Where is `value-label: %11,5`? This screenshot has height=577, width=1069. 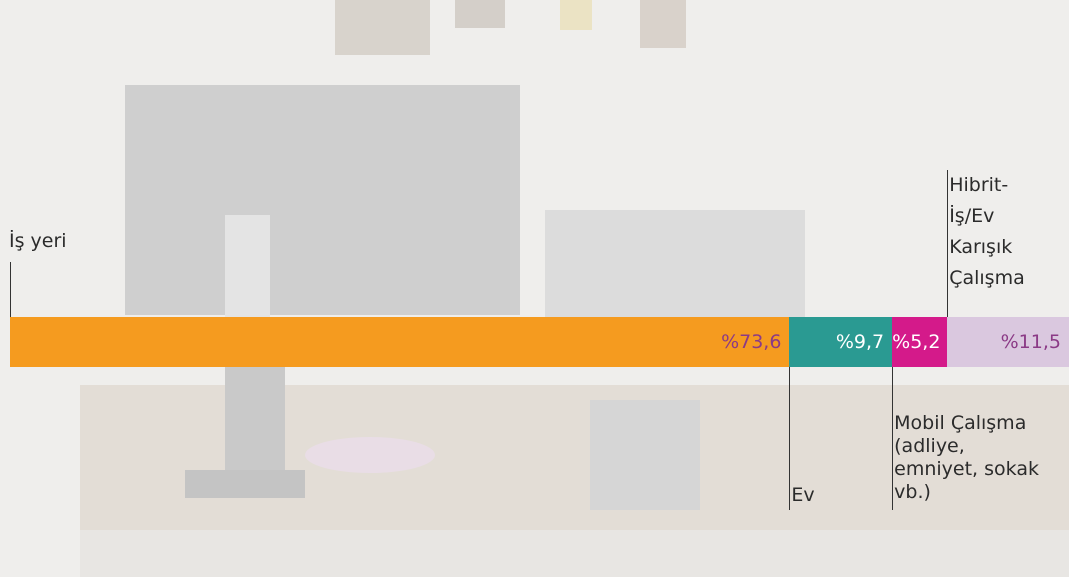 value-label: %11,5 is located at coordinates (1030, 342).